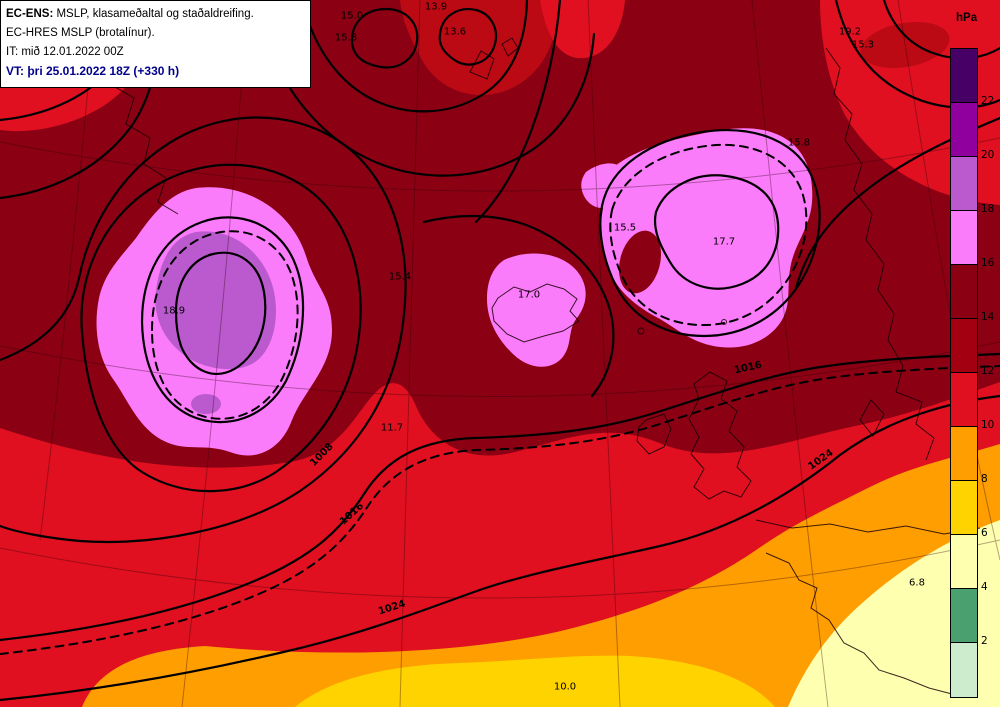 This screenshot has width=1000, height=707. Describe the element at coordinates (967, 18) in the screenshot. I see `colorbar-unit-label: hPa` at that location.